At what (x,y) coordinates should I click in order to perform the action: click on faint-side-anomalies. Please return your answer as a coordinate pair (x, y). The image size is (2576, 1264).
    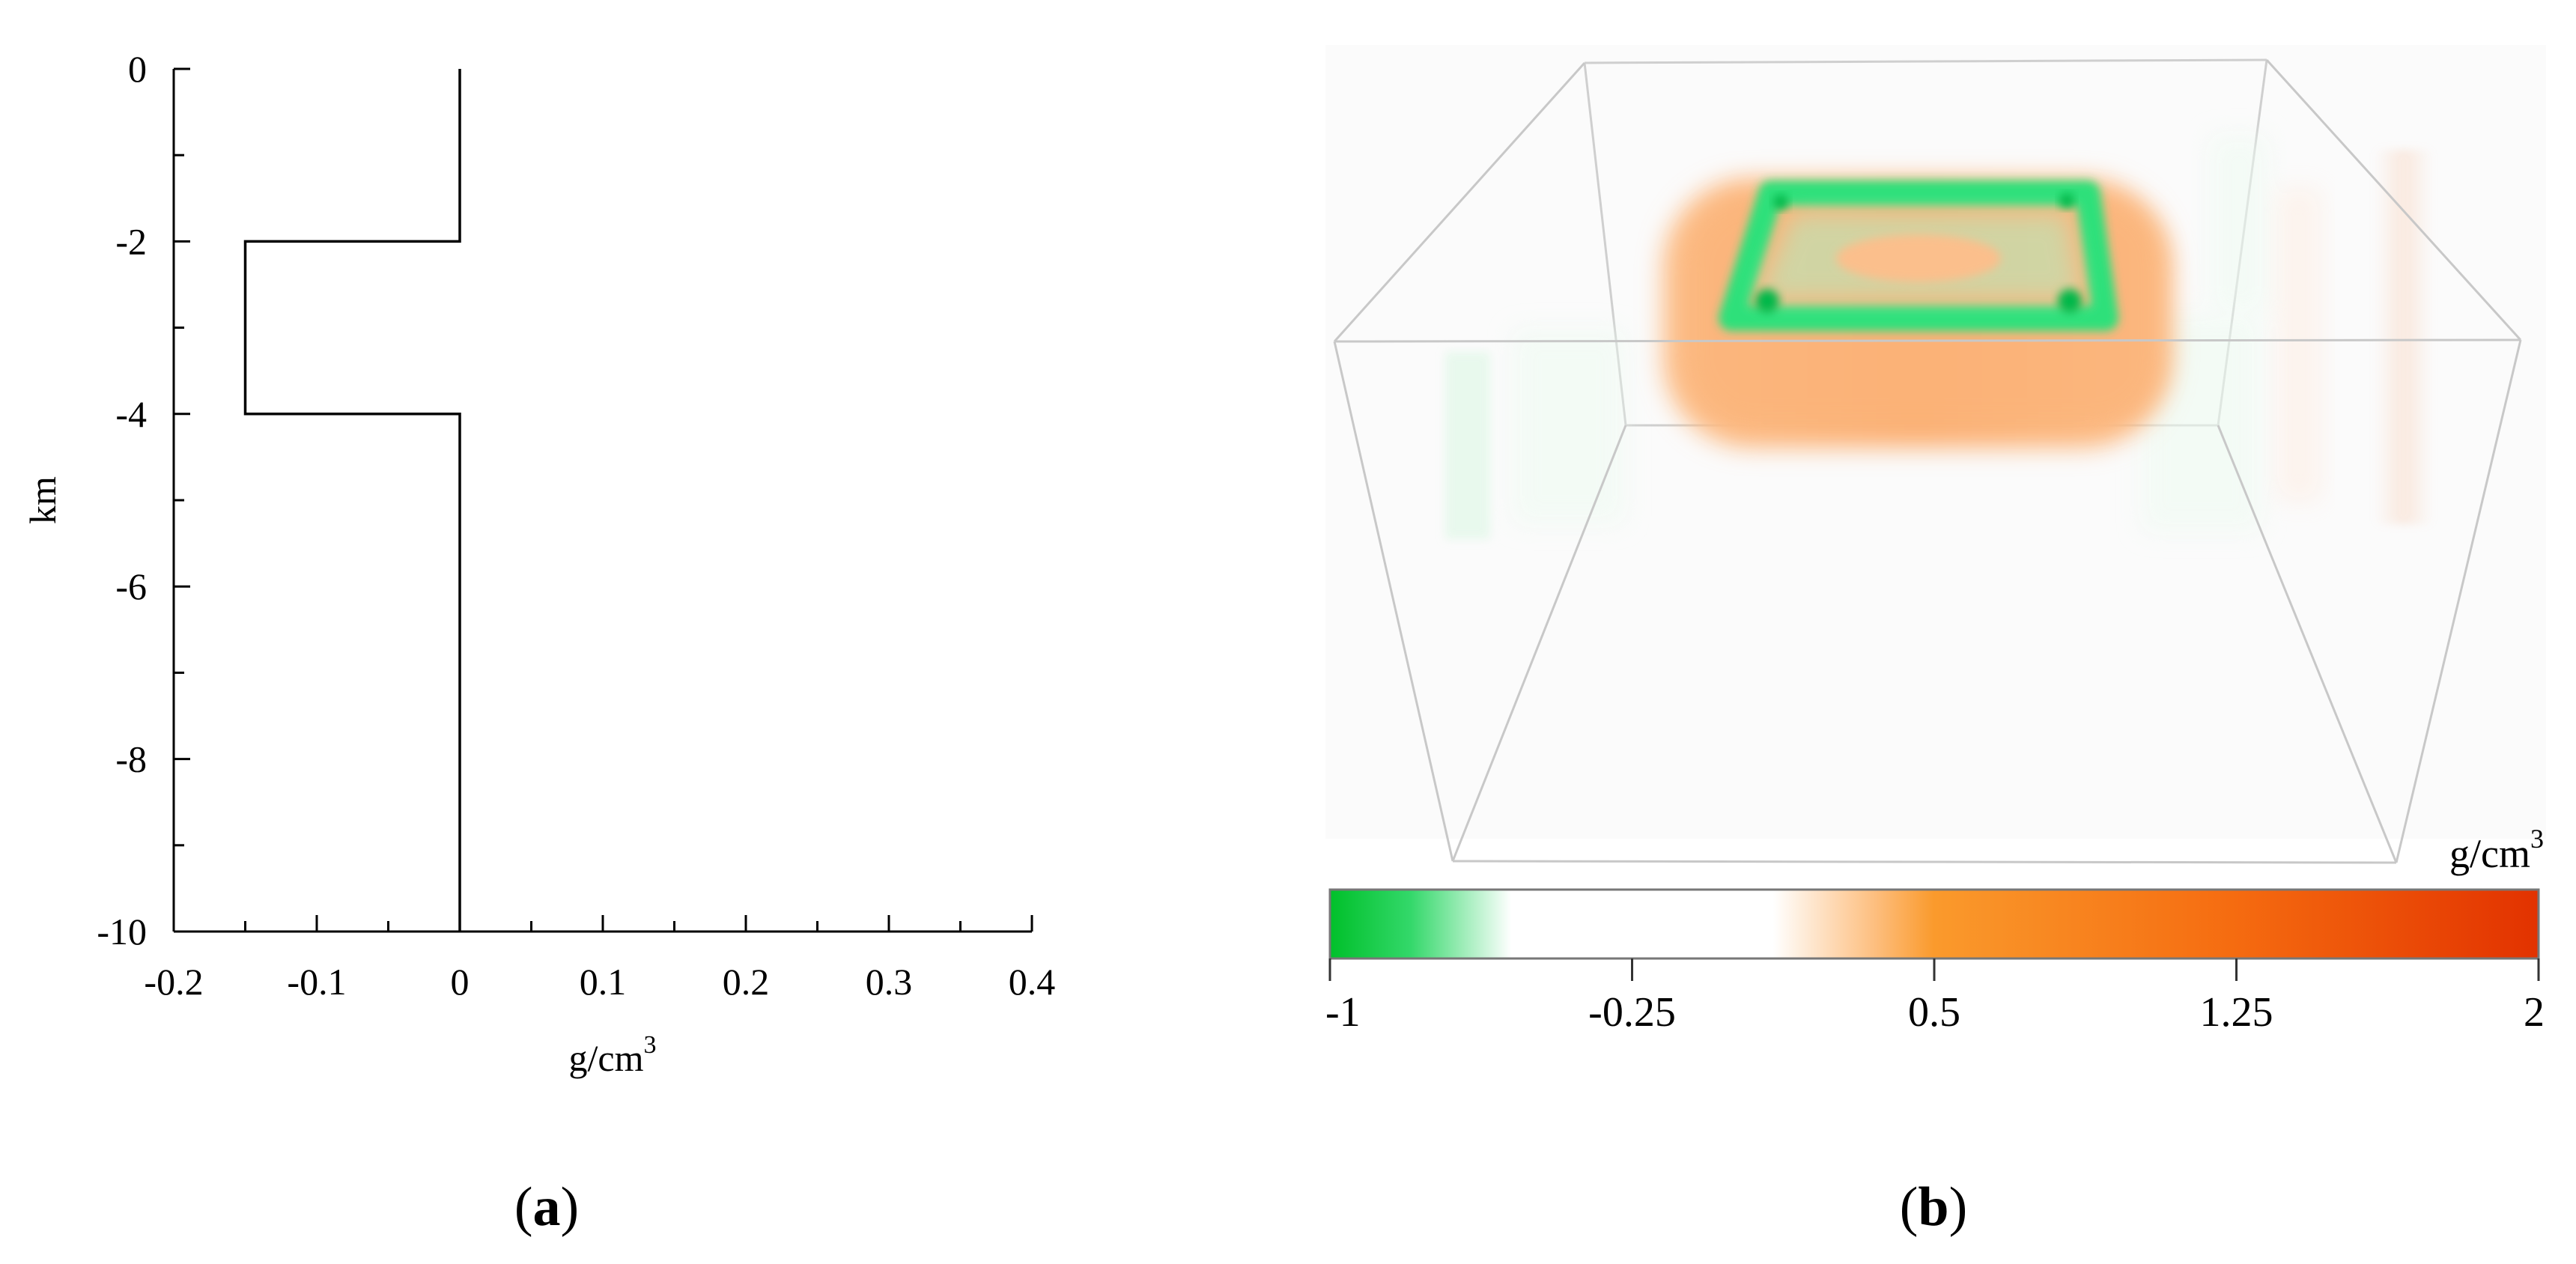
    Looking at the image, I should click on (1939, 337).